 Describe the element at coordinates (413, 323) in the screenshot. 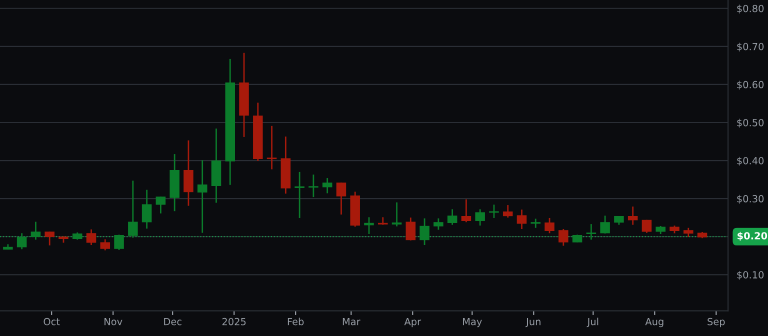

I see `x-tick-label: Apr` at that location.